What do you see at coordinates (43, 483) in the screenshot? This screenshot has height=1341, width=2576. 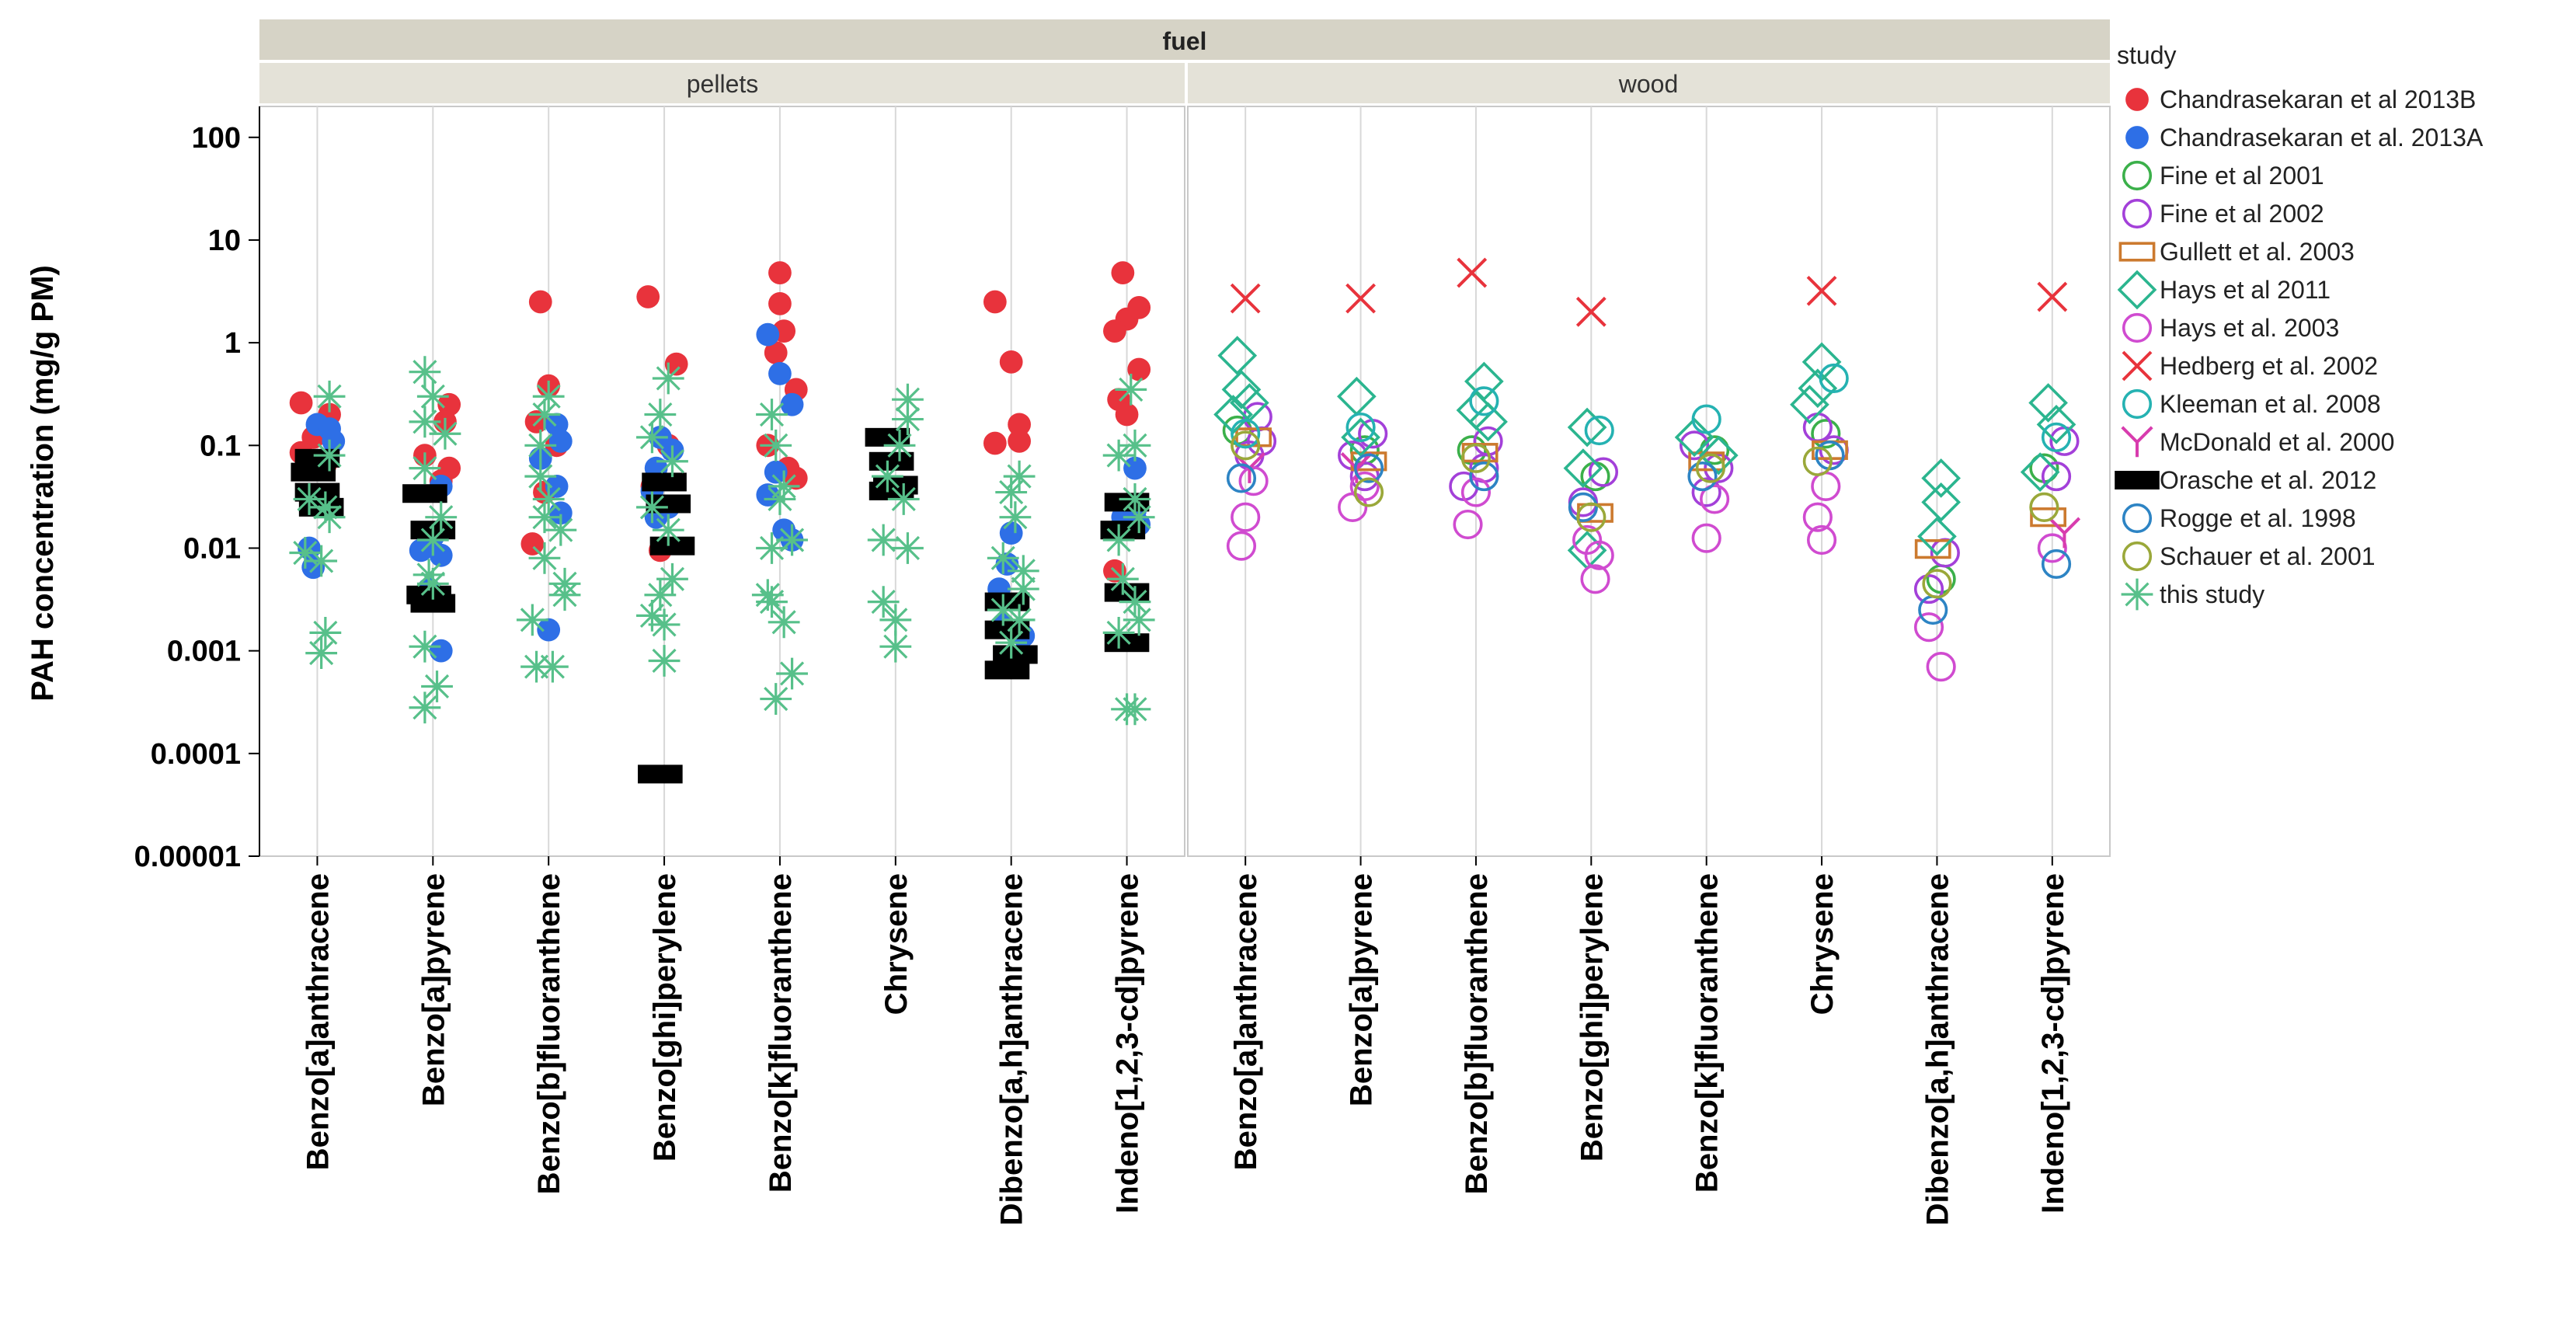 I see `y-axis-label: PAH concentration (mg/g PM)` at bounding box center [43, 483].